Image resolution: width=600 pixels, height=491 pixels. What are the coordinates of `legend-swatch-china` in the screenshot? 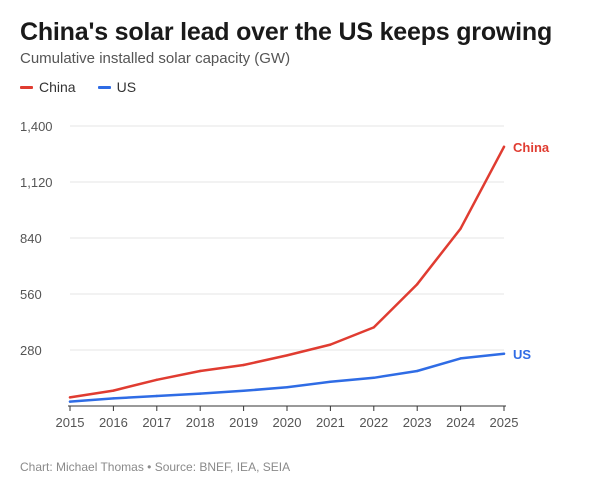 It's located at (26, 87).